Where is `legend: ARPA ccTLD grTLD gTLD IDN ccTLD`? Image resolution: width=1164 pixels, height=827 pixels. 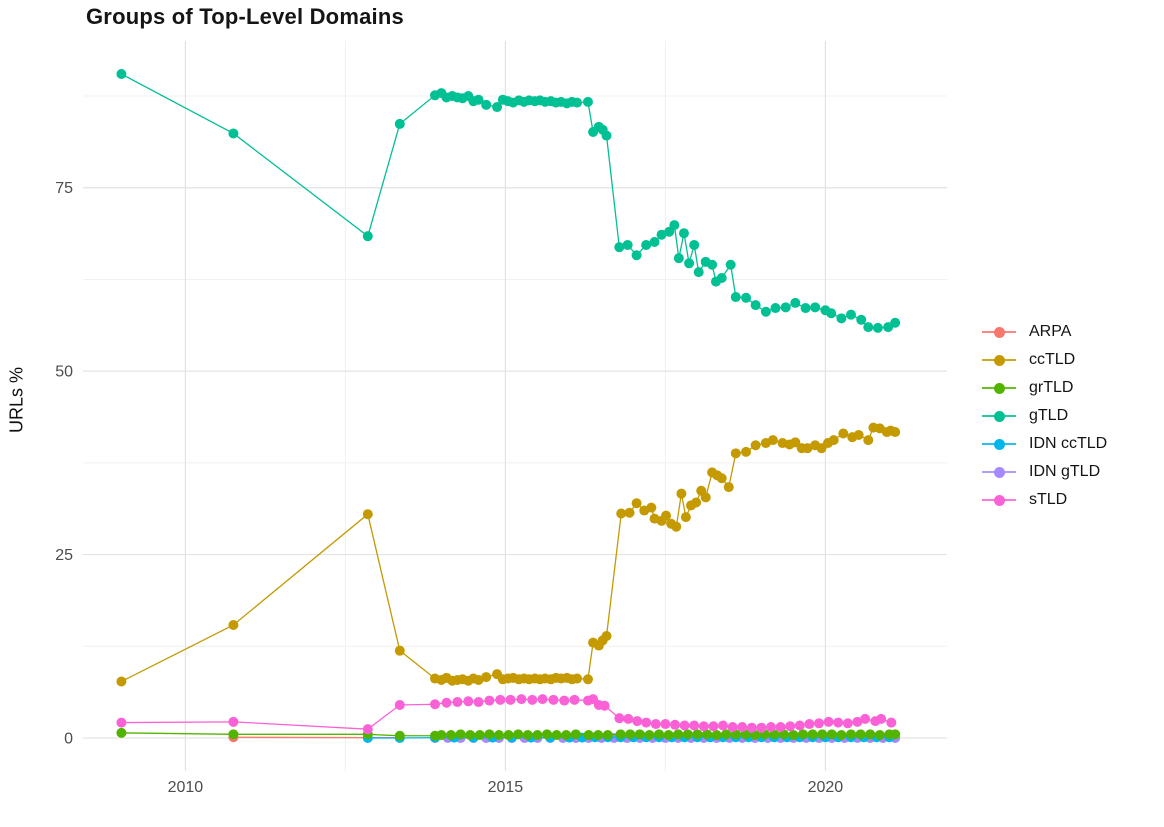 legend: ARPA ccTLD grTLD gTLD IDN ccTLD is located at coordinates (1044, 416).